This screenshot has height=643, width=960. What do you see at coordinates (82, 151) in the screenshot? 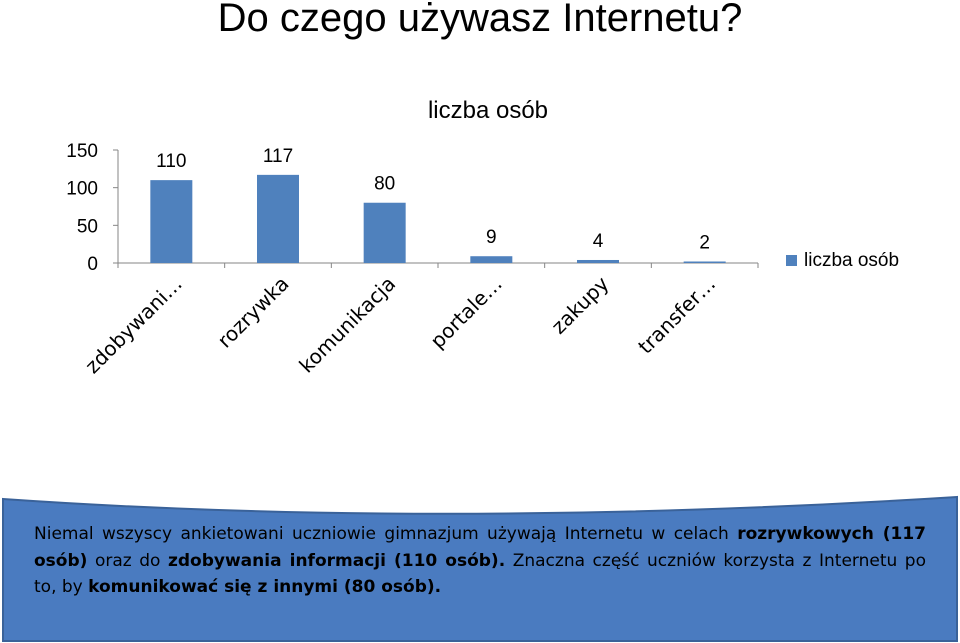
I see `y-tick-label: 150` at bounding box center [82, 151].